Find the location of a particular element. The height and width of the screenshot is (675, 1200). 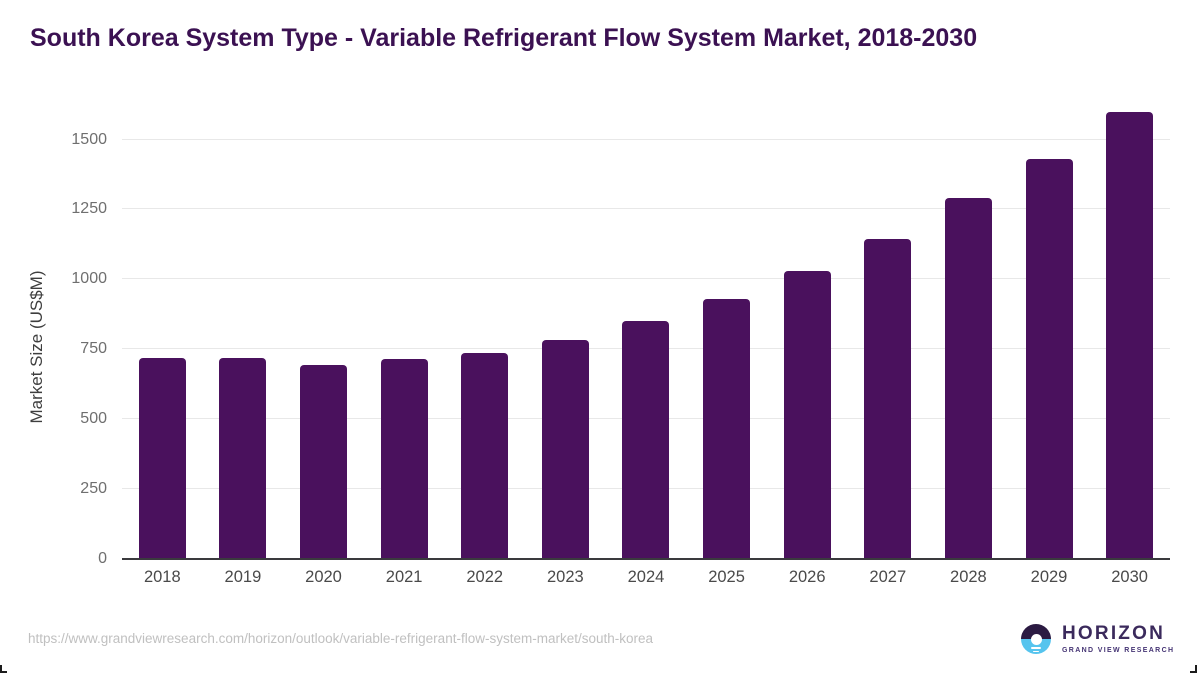

bar-slot-2028 is located at coordinates (968, 332).